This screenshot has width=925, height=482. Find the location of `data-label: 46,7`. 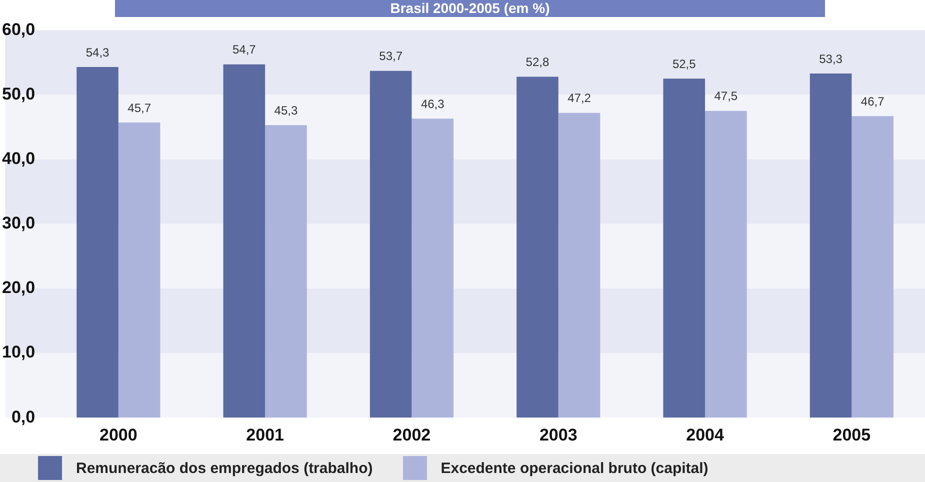

data-label: 46,7 is located at coordinates (872, 101).